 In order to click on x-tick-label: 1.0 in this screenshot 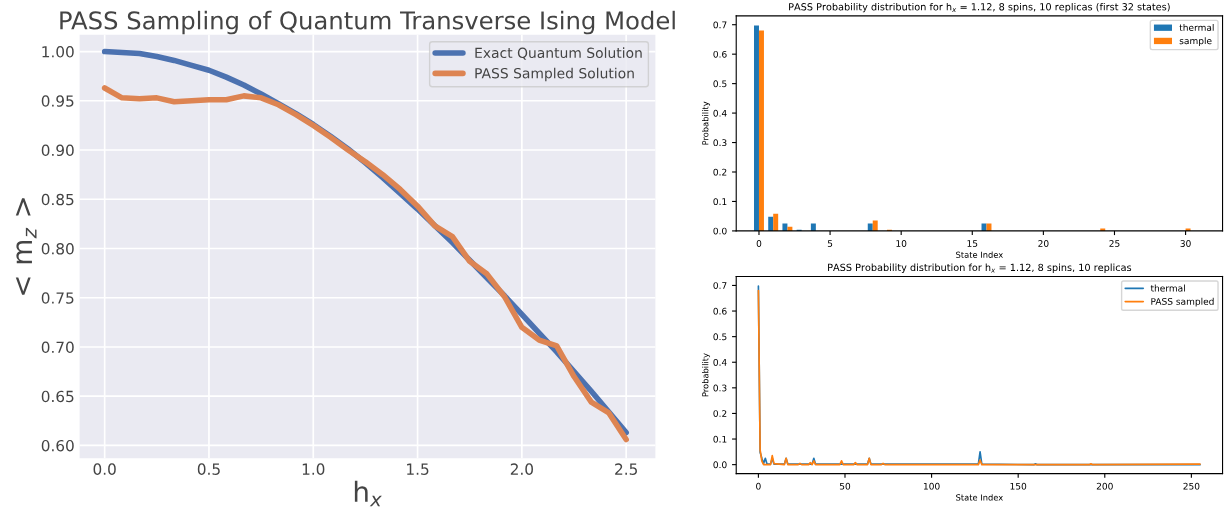, I will do `click(313, 469)`.